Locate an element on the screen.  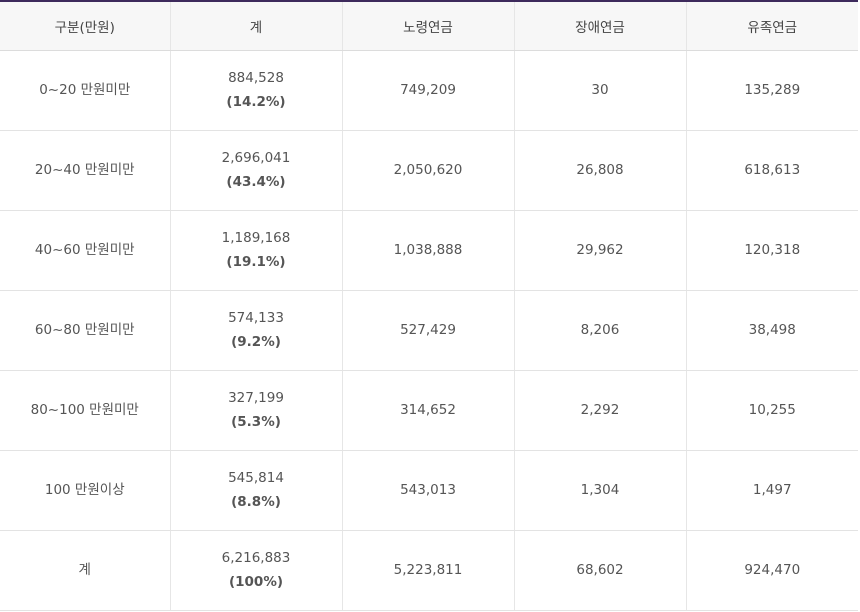
header-old-age-pension: 노령연금 is located at coordinates (428, 26).